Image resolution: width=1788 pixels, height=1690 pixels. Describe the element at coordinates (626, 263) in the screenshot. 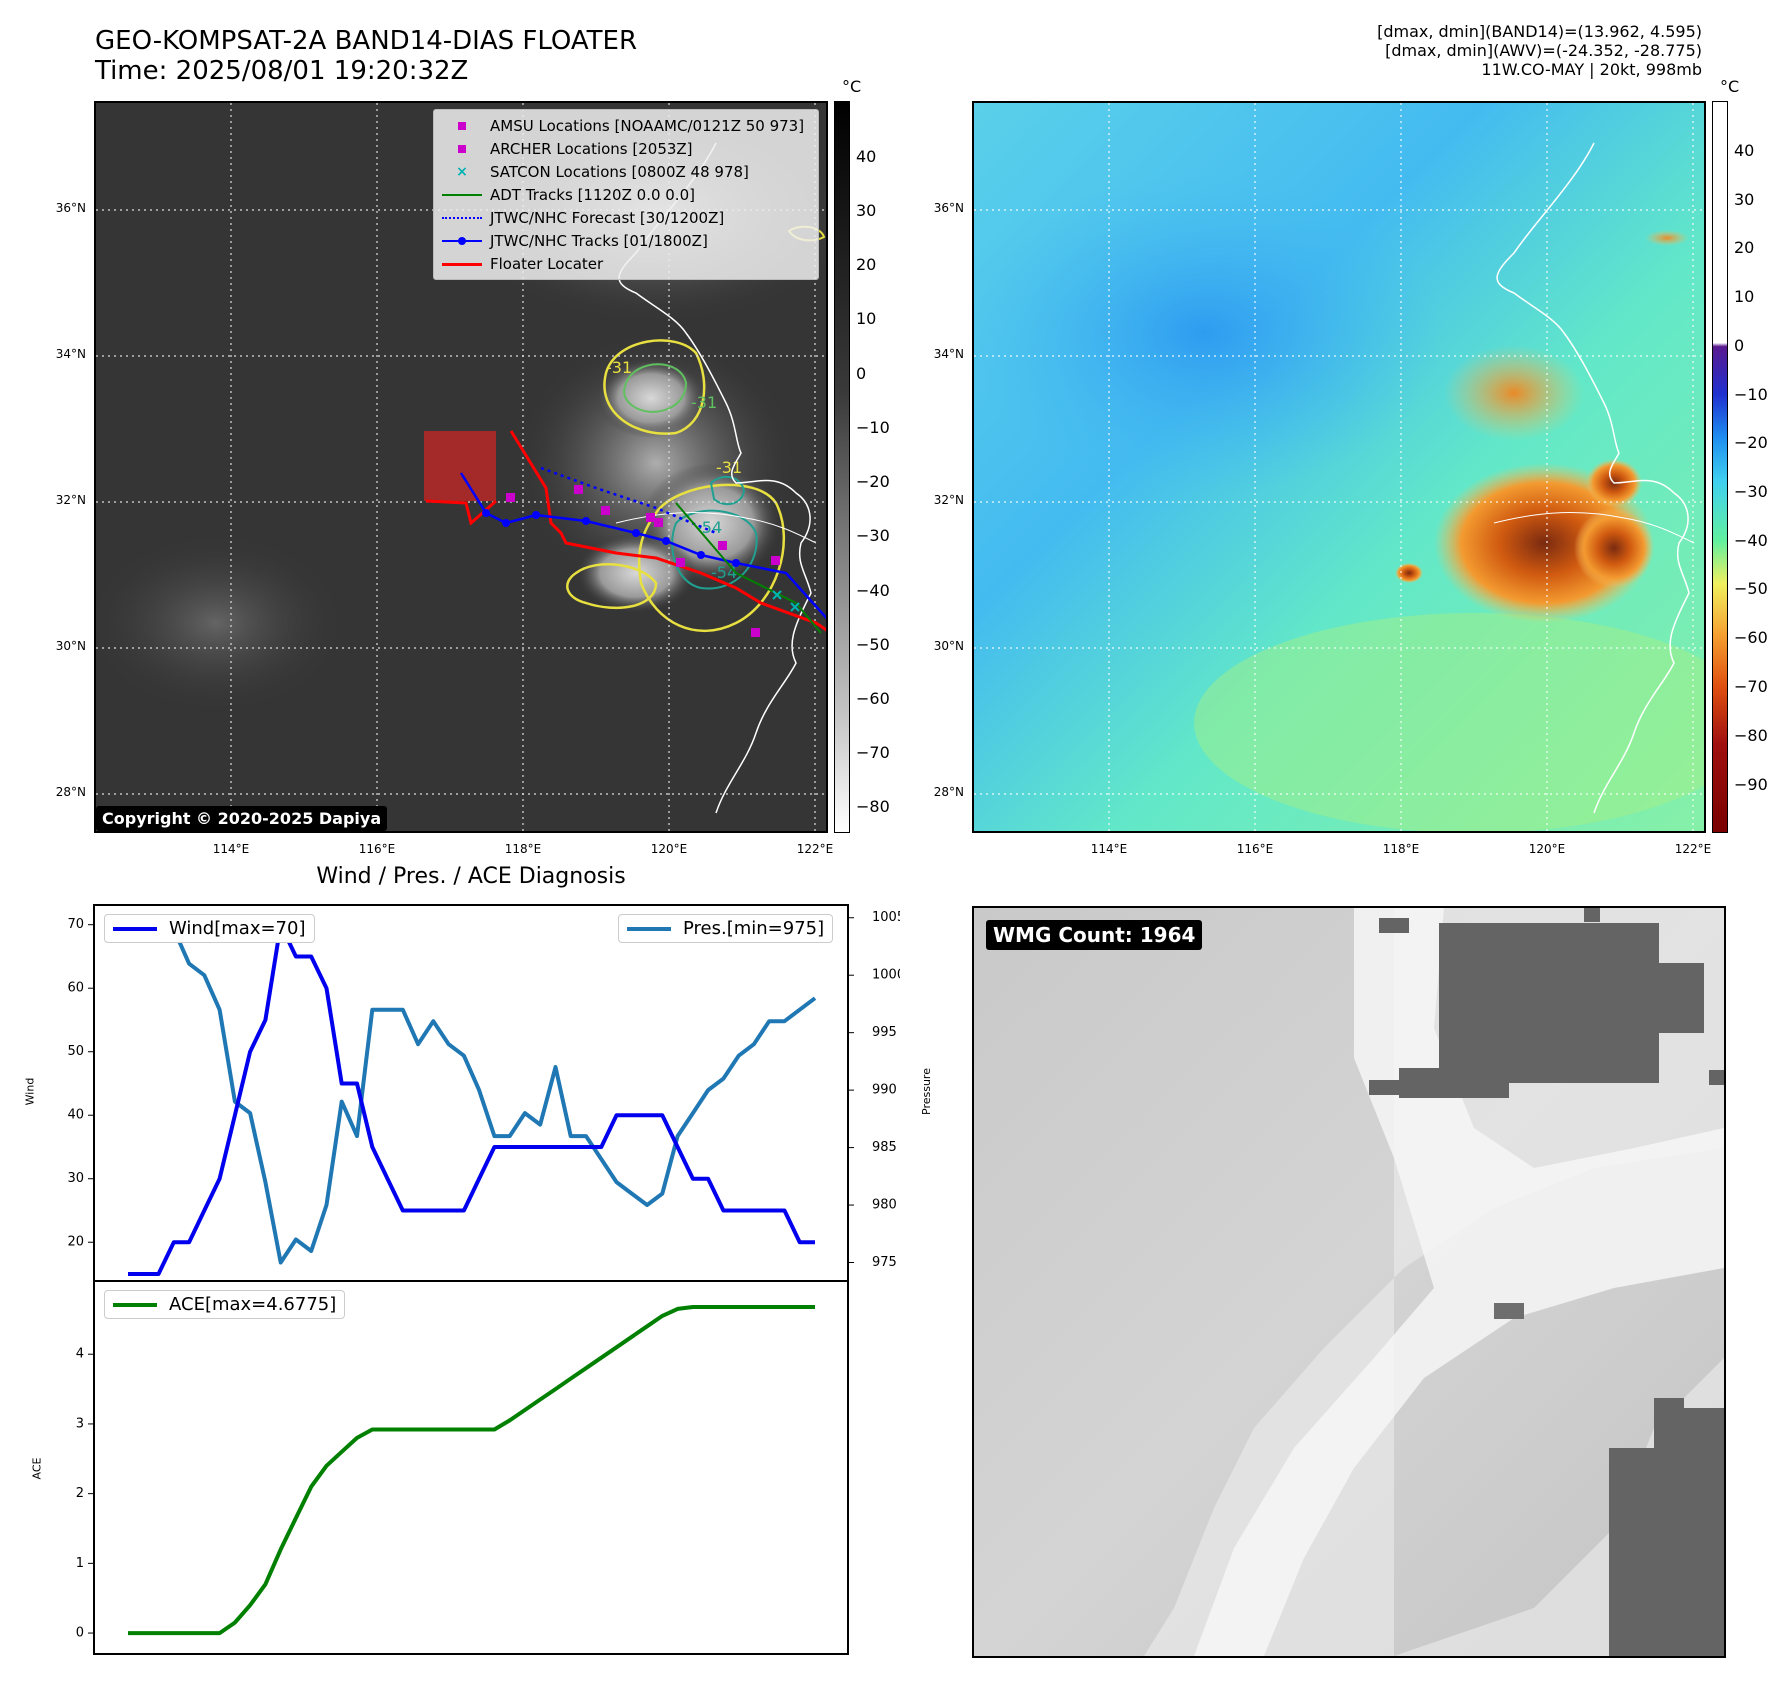

I see `legend-item-floater: Floater Locater` at that location.